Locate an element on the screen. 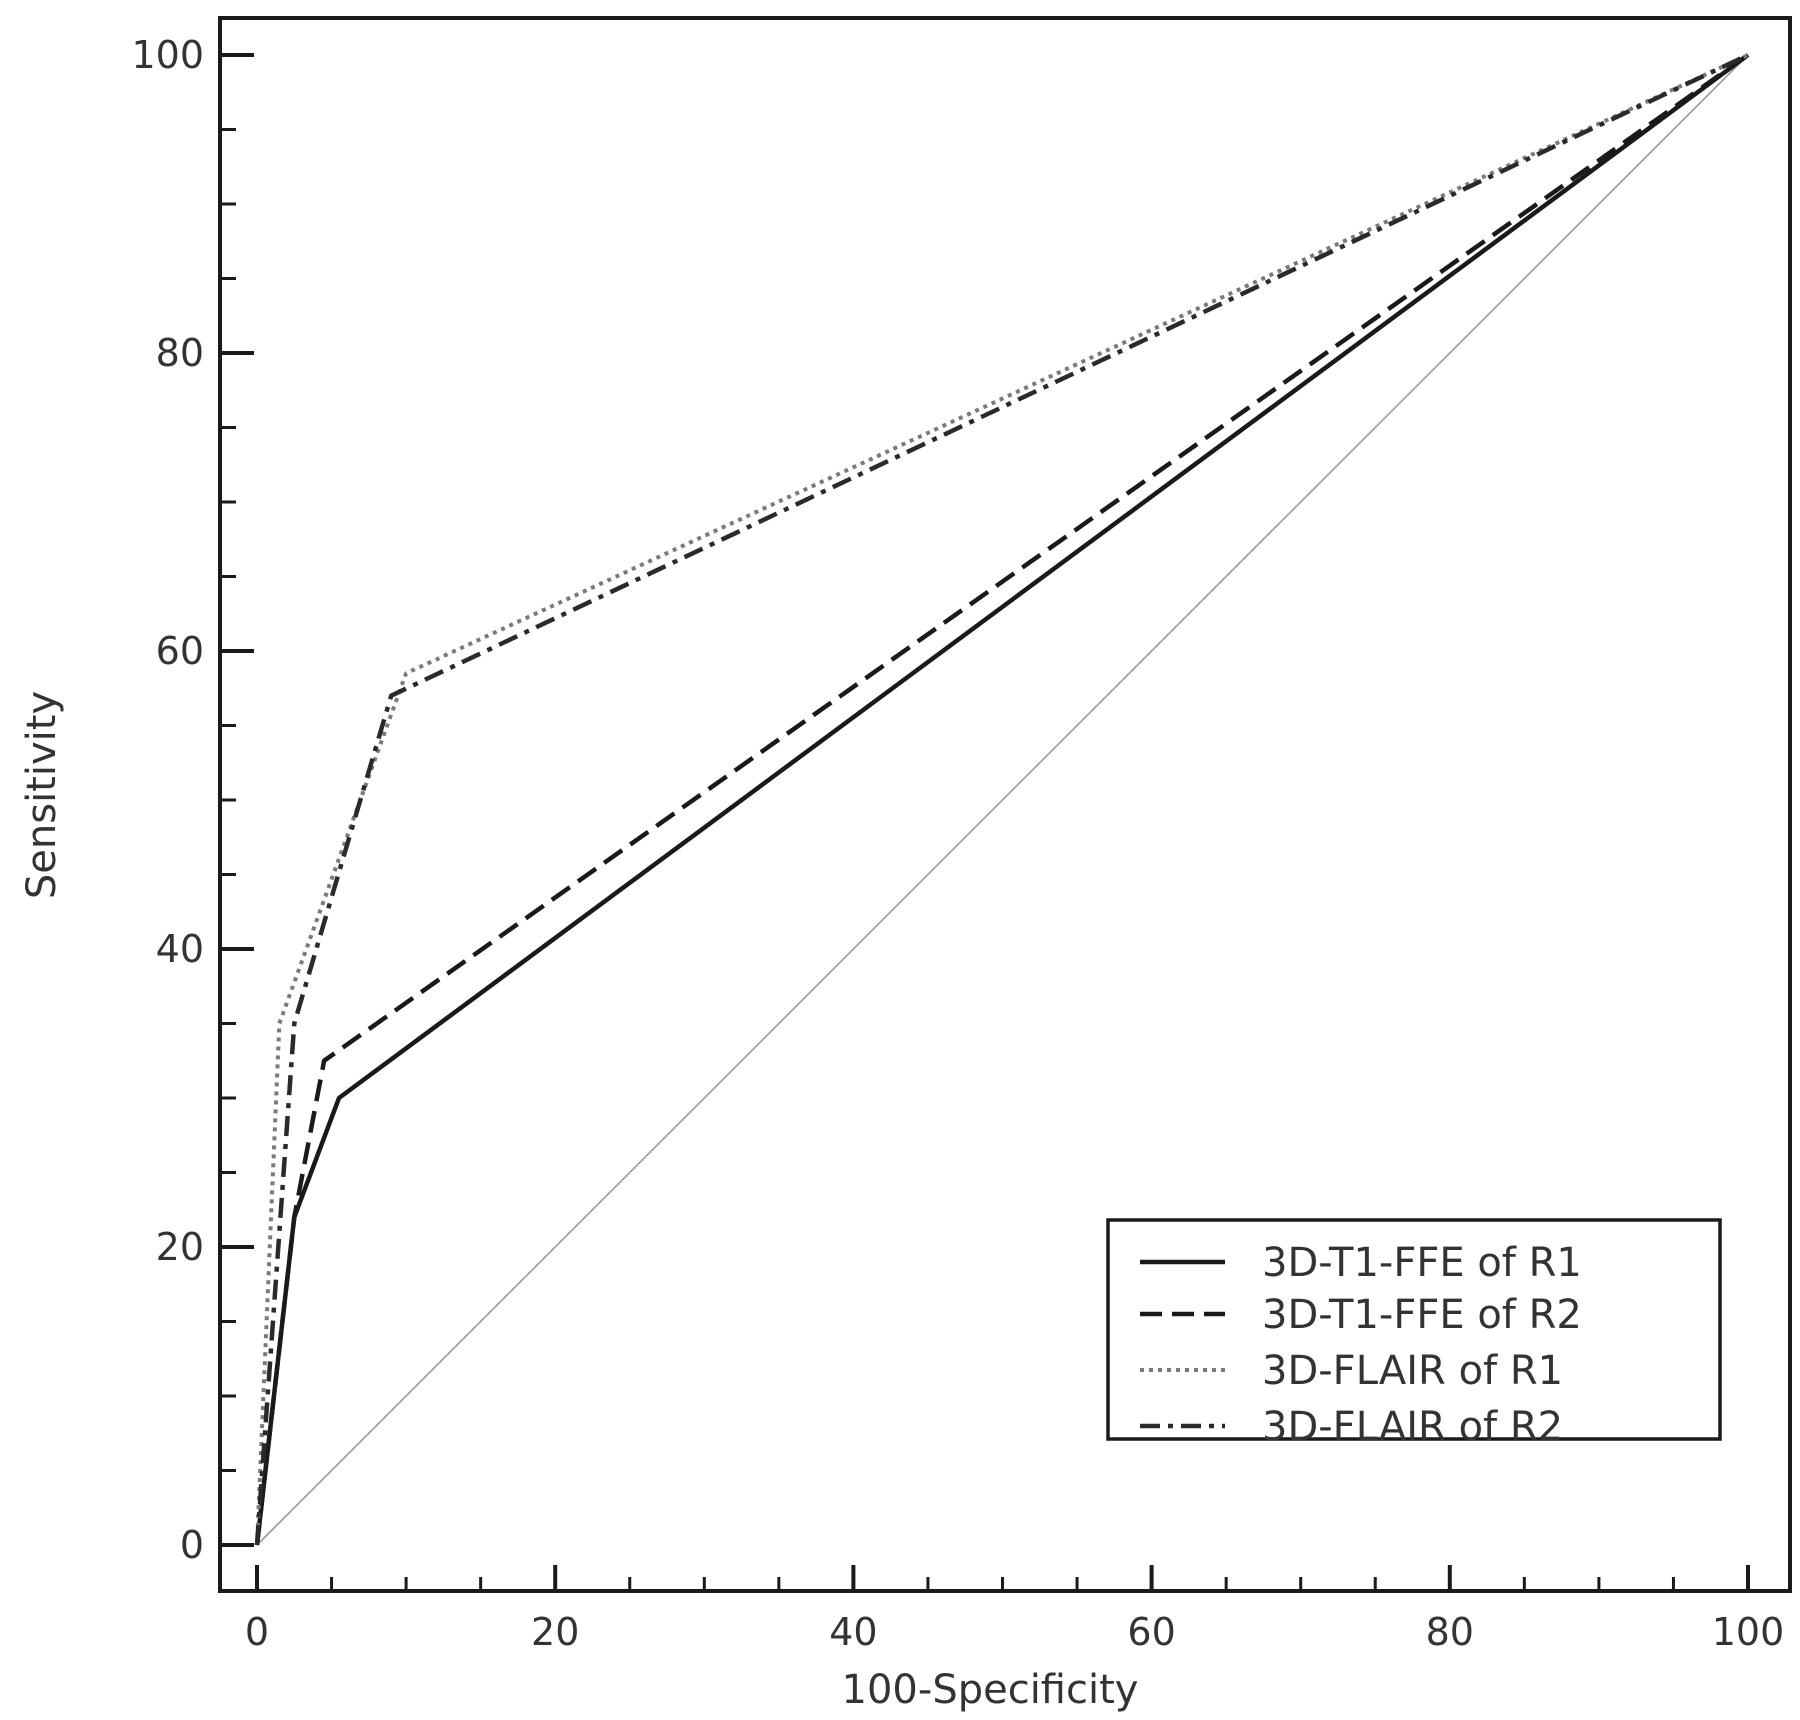 This screenshot has height=1720, width=1800. y-tick-label: 80 is located at coordinates (180, 353).